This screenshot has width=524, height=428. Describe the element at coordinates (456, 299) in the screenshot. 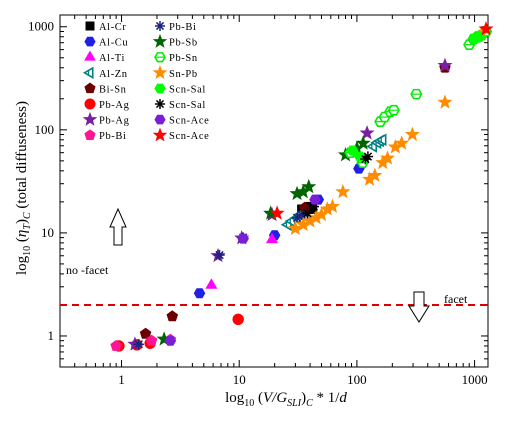

I see `facet-label: facet` at that location.